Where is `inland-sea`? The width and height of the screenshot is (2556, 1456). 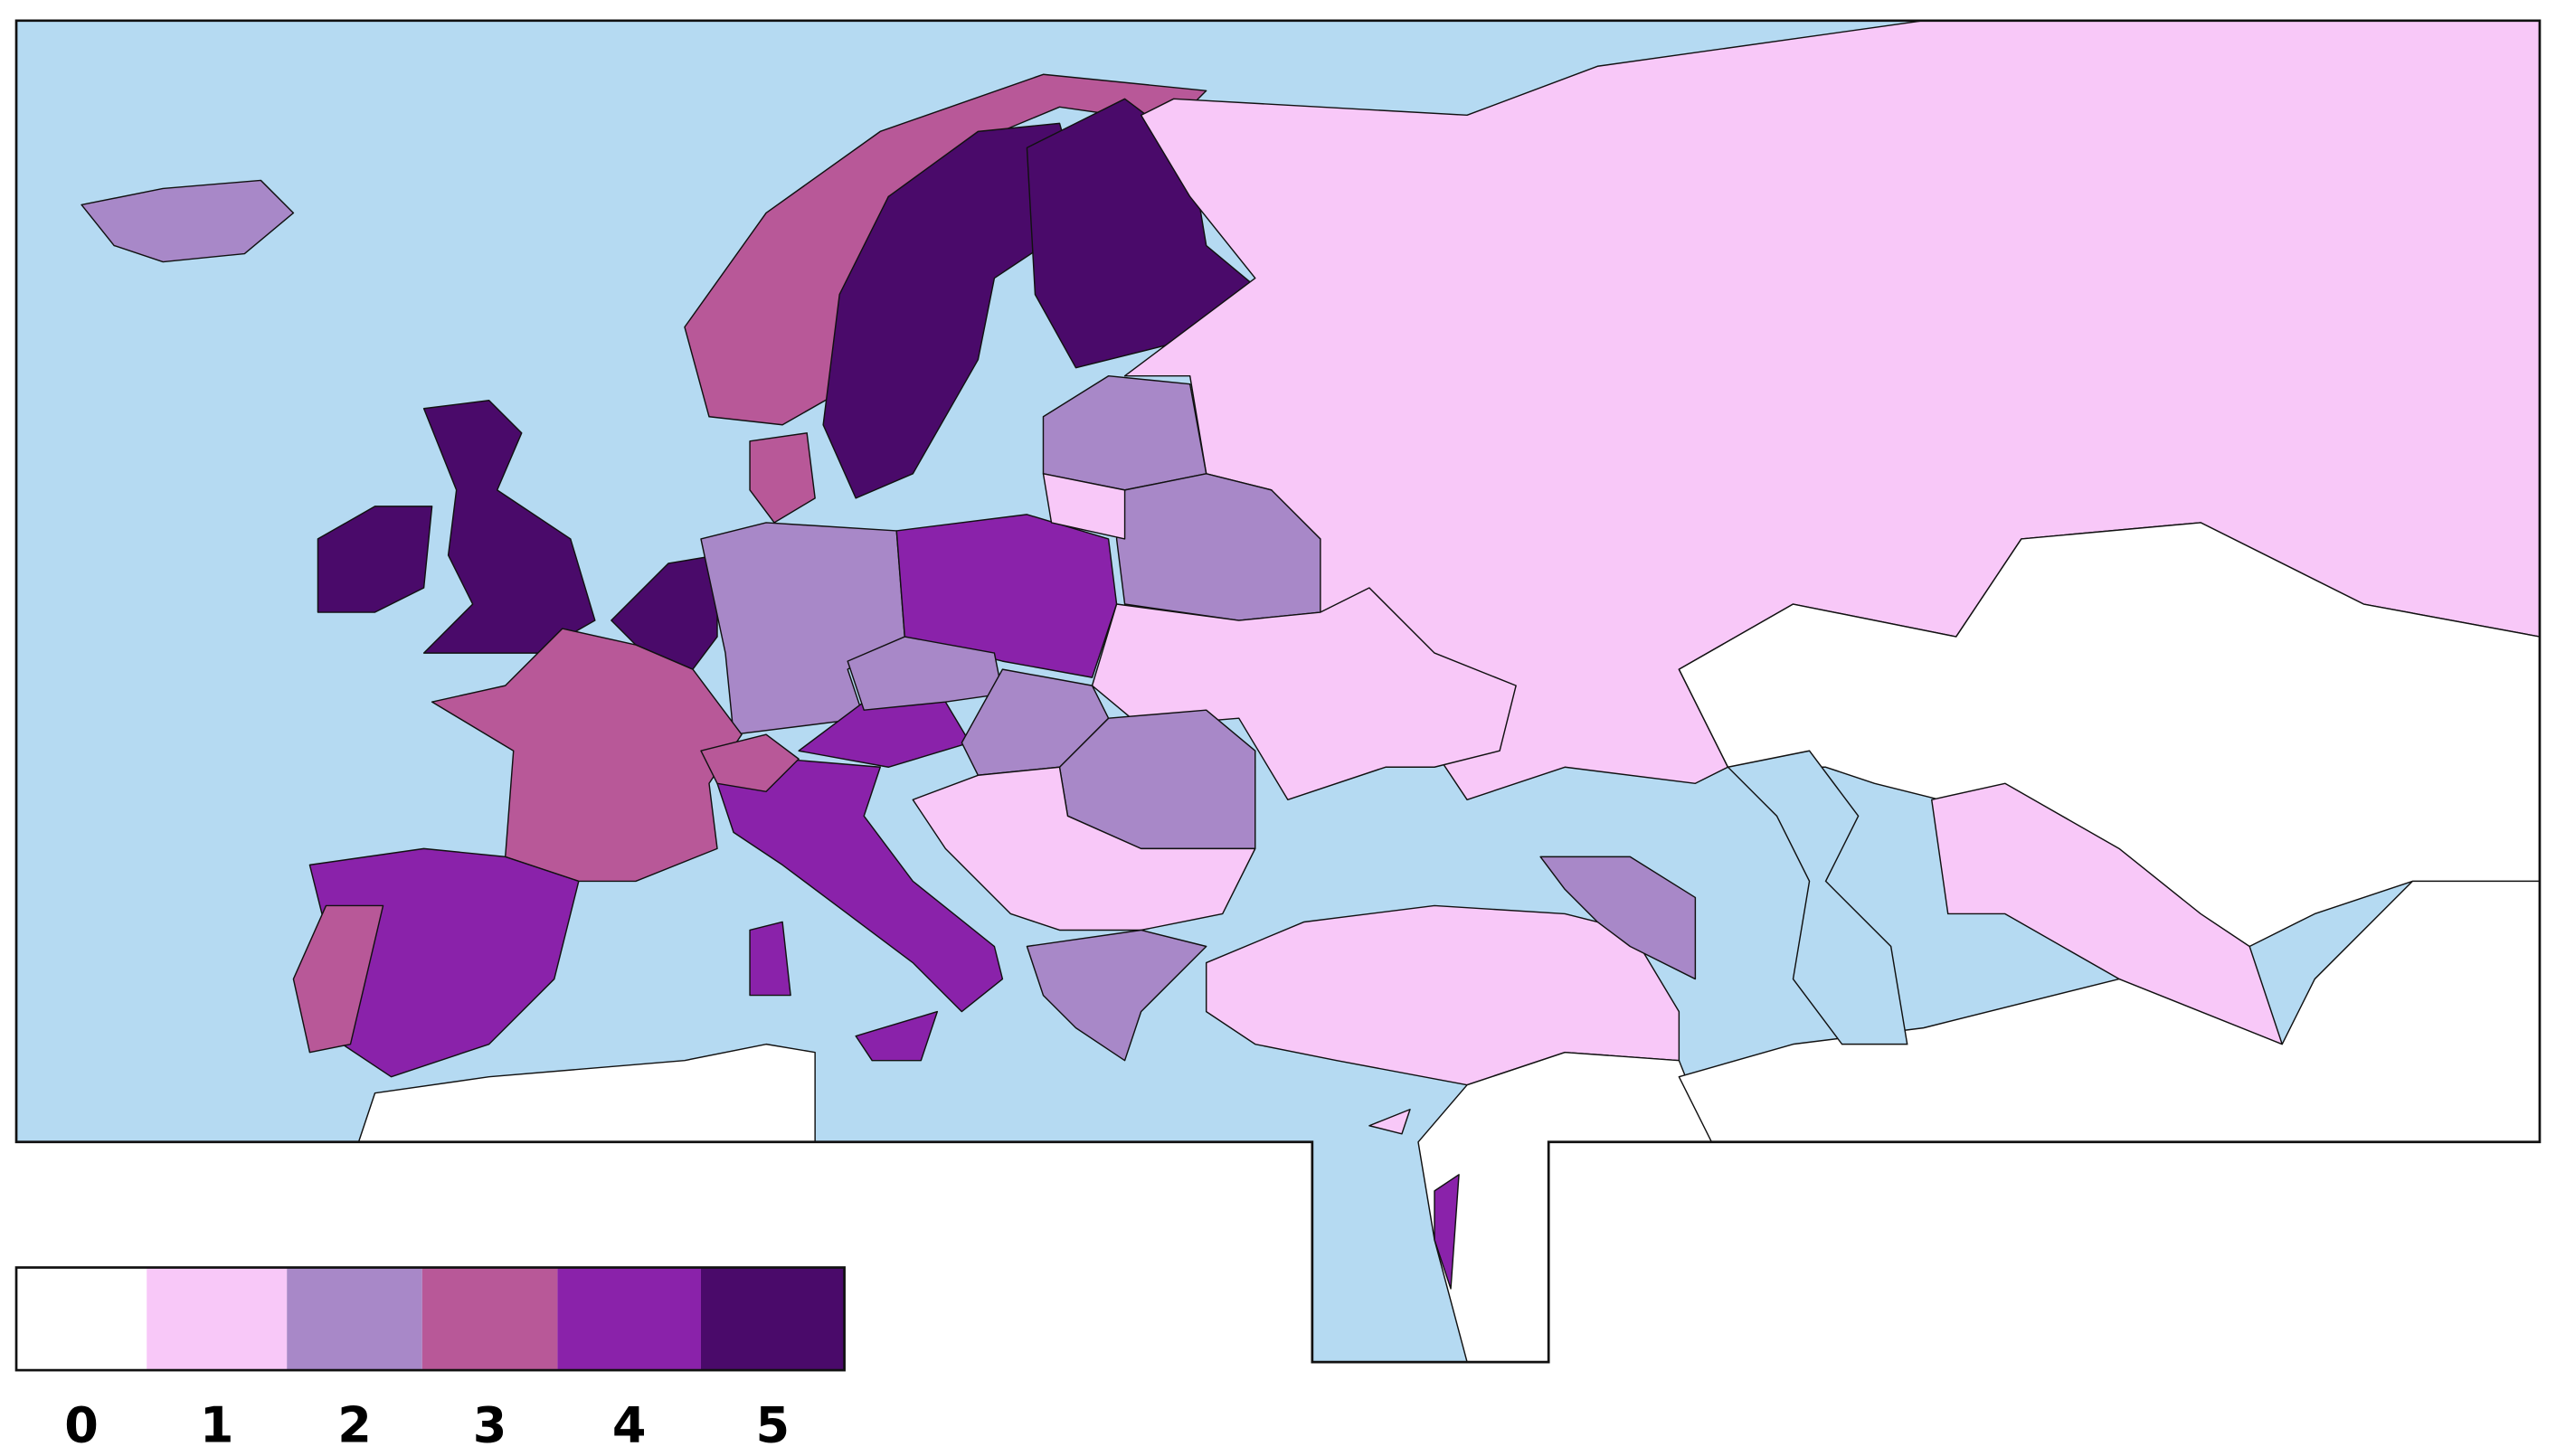 inland-sea is located at coordinates (1817, 897).